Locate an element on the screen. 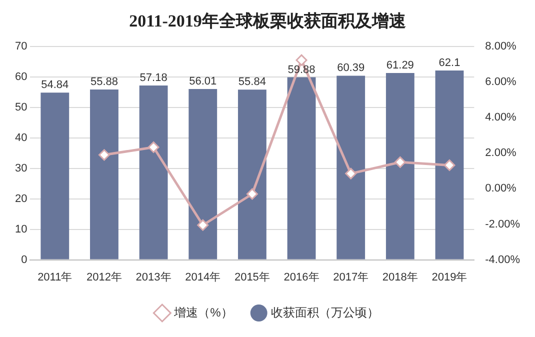  data-label: 55.84 is located at coordinates (252, 82).